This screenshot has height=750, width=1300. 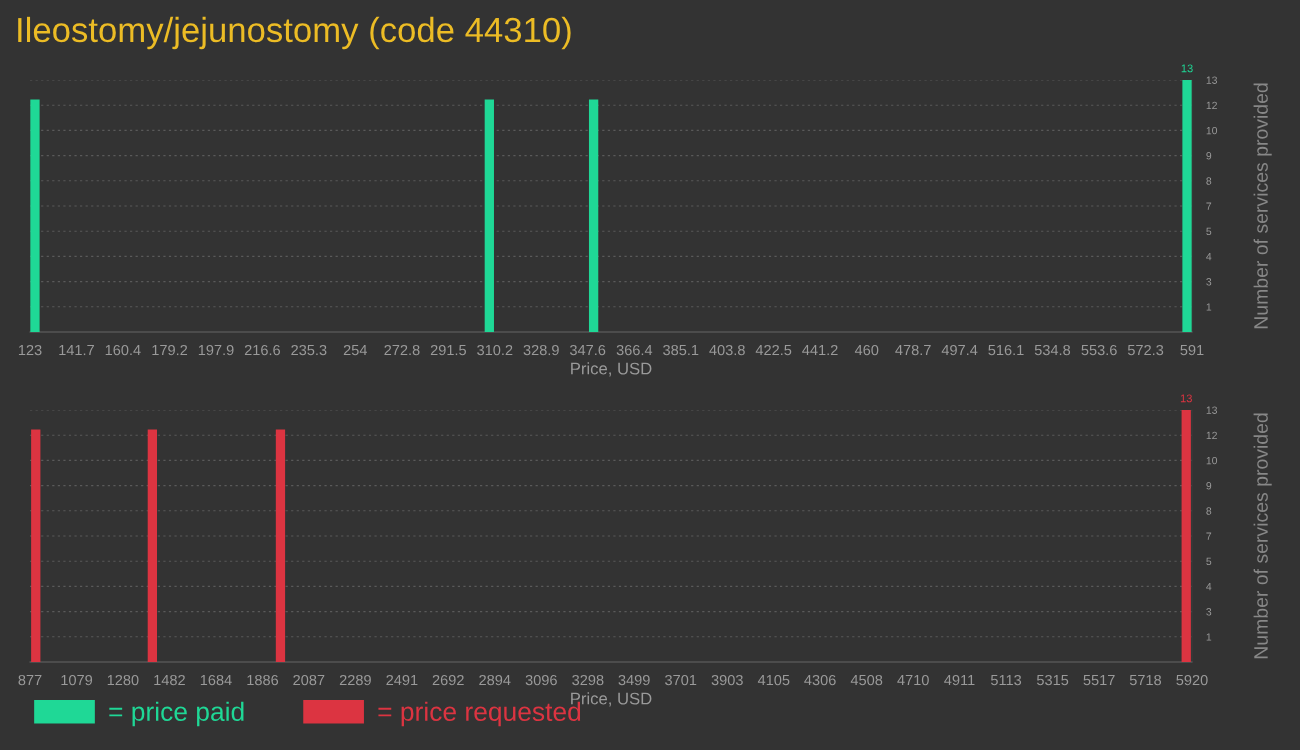 What do you see at coordinates (294, 33) in the screenshot?
I see `chart-title: Ileostomy/jejunostomy (code 44310)` at bounding box center [294, 33].